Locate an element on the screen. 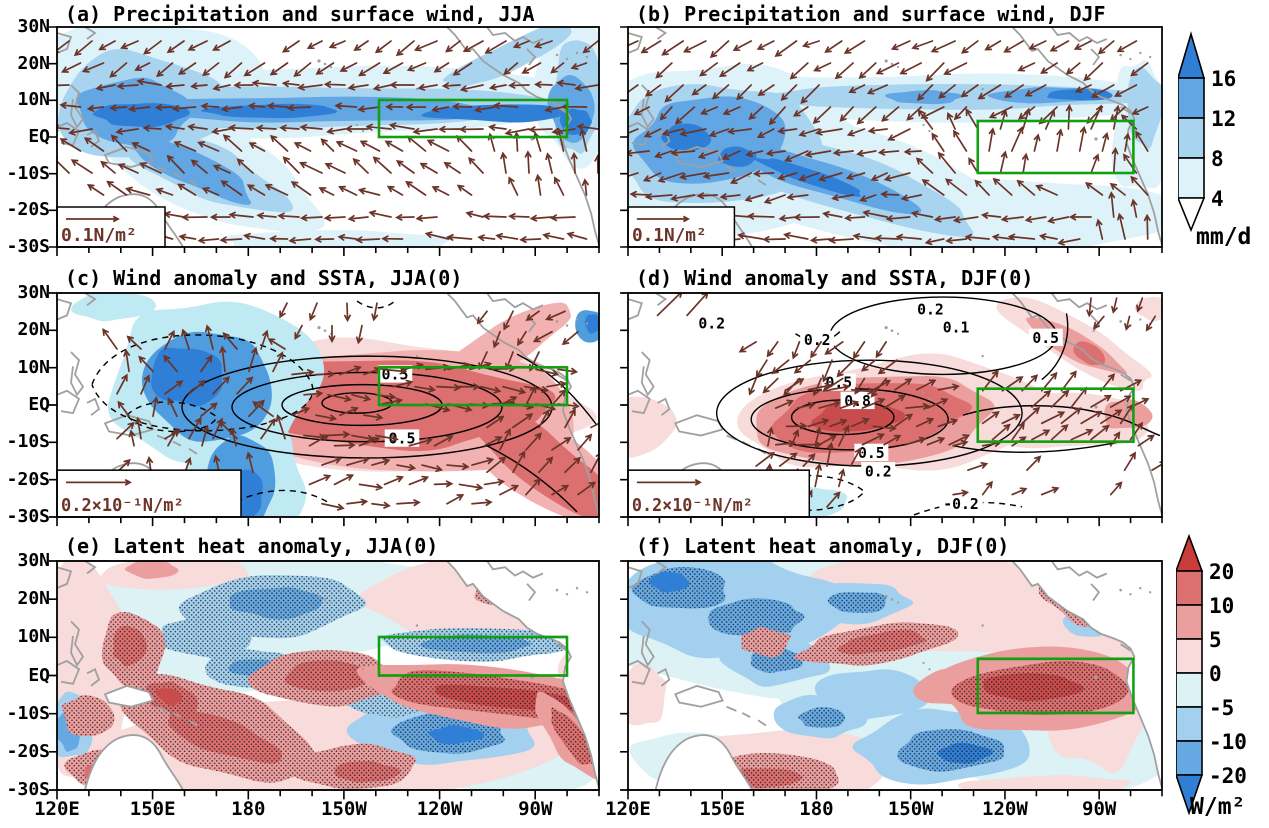  panel-f-map is located at coordinates (891, 680).